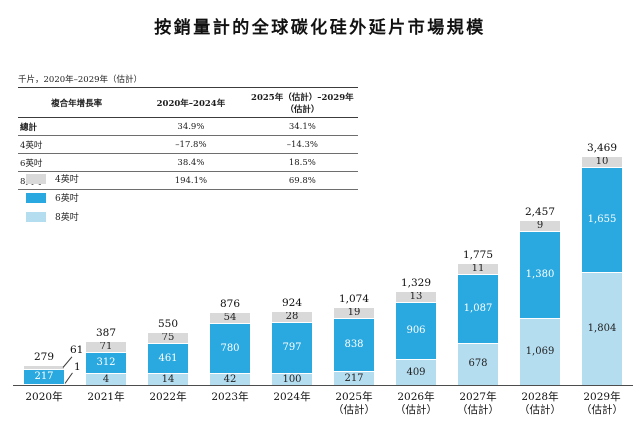  Describe the element at coordinates (478, 308) in the screenshot. I see `bar-segment-6inch: 1,087` at that location.